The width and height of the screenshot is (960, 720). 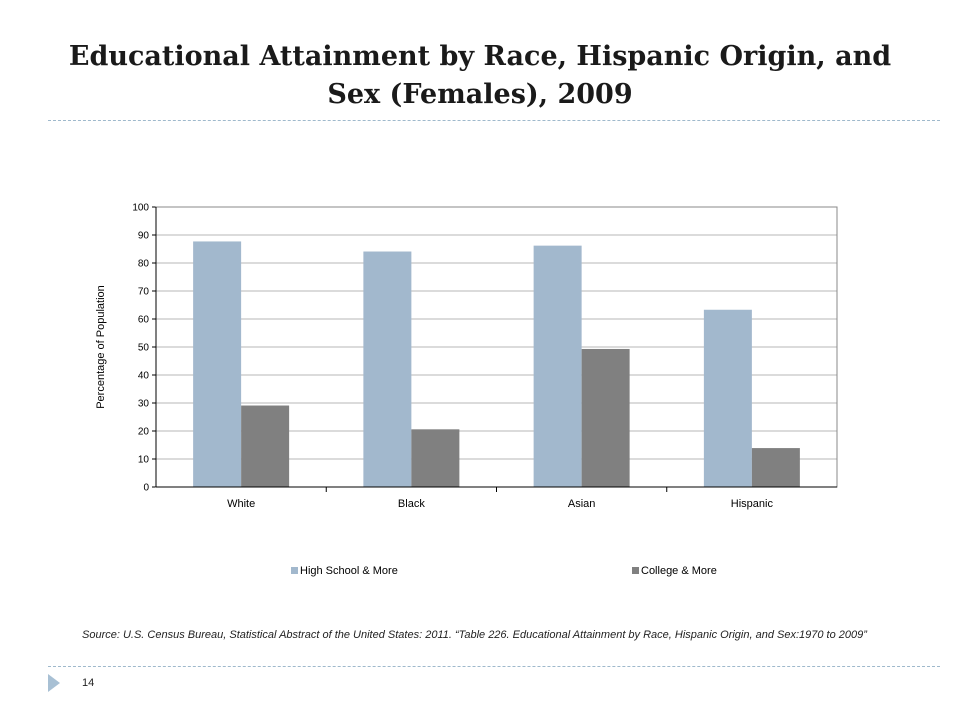 I want to click on bar-high-school-hispanic, so click(x=727, y=398).